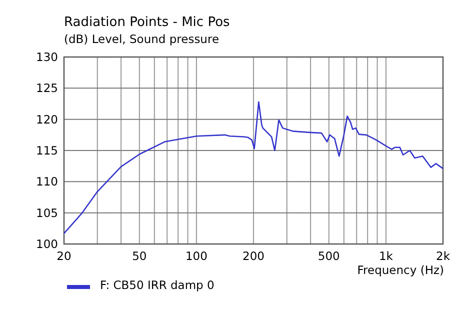 The width and height of the screenshot is (466, 321). What do you see at coordinates (47, 151) in the screenshot?
I see `y-tick-label: 115` at bounding box center [47, 151].